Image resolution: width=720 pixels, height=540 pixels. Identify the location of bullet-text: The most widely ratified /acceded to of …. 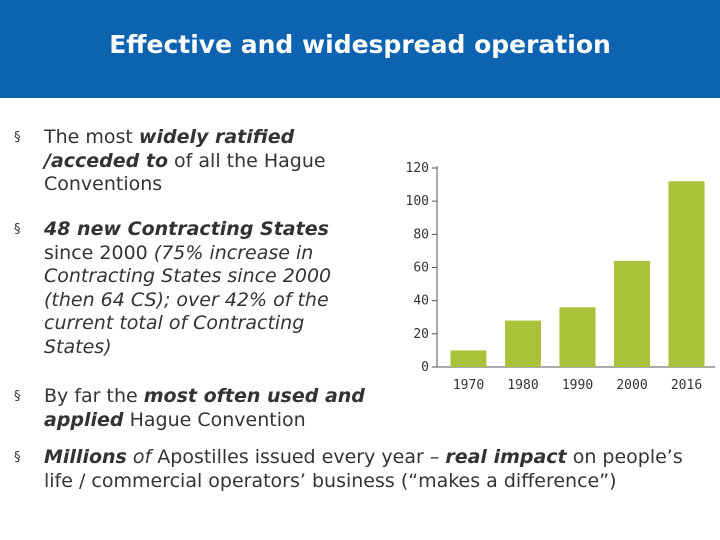
(209, 161).